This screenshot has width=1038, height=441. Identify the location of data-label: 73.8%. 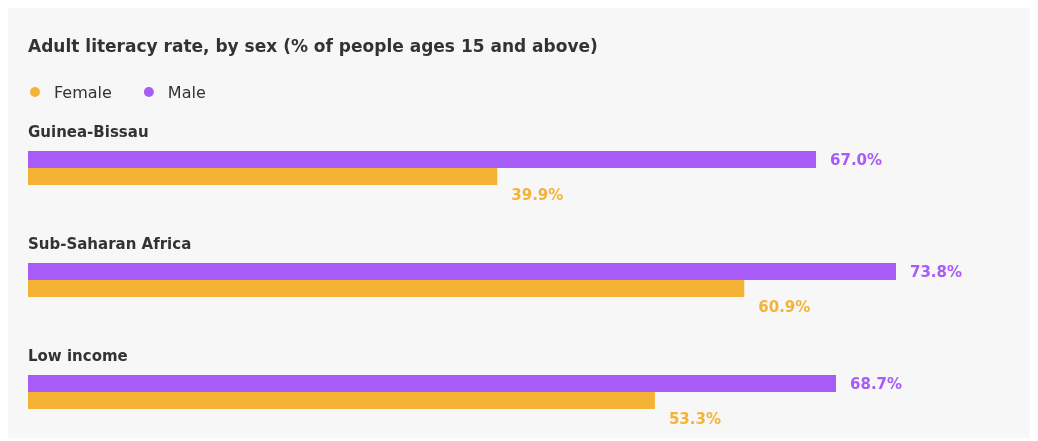
(936, 271).